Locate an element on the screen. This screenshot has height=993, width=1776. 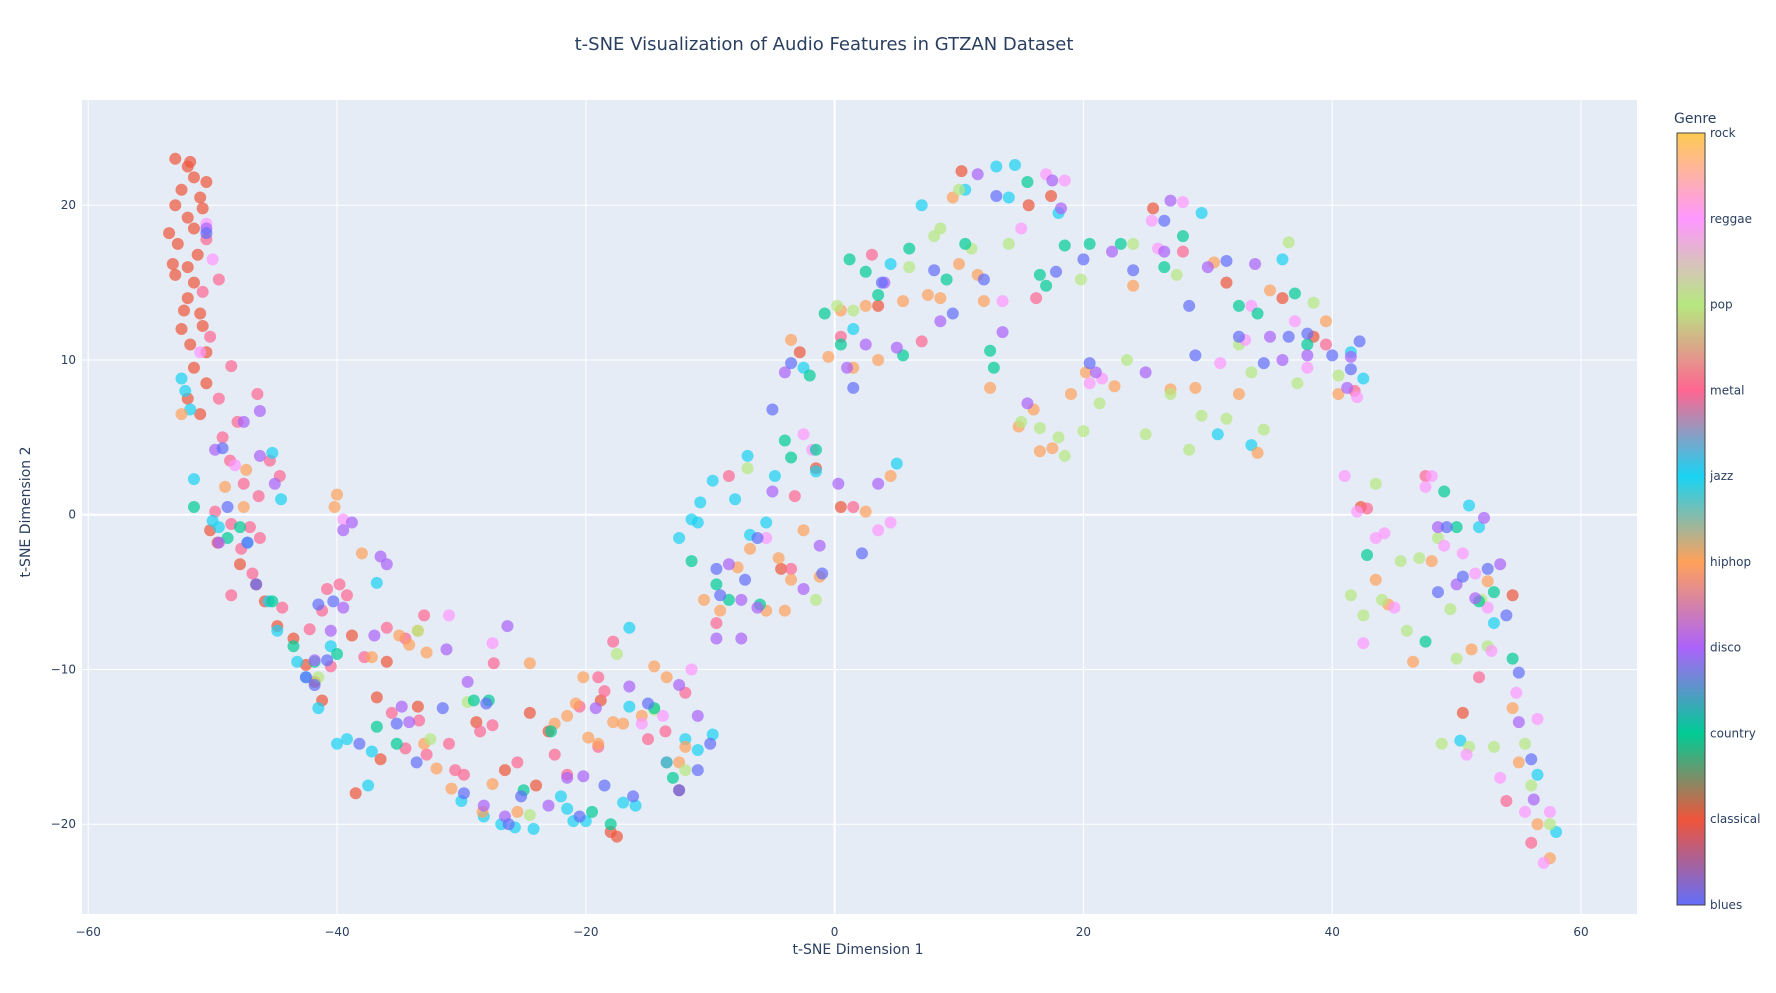
colorbar-title: Genre is located at coordinates (1695, 119).